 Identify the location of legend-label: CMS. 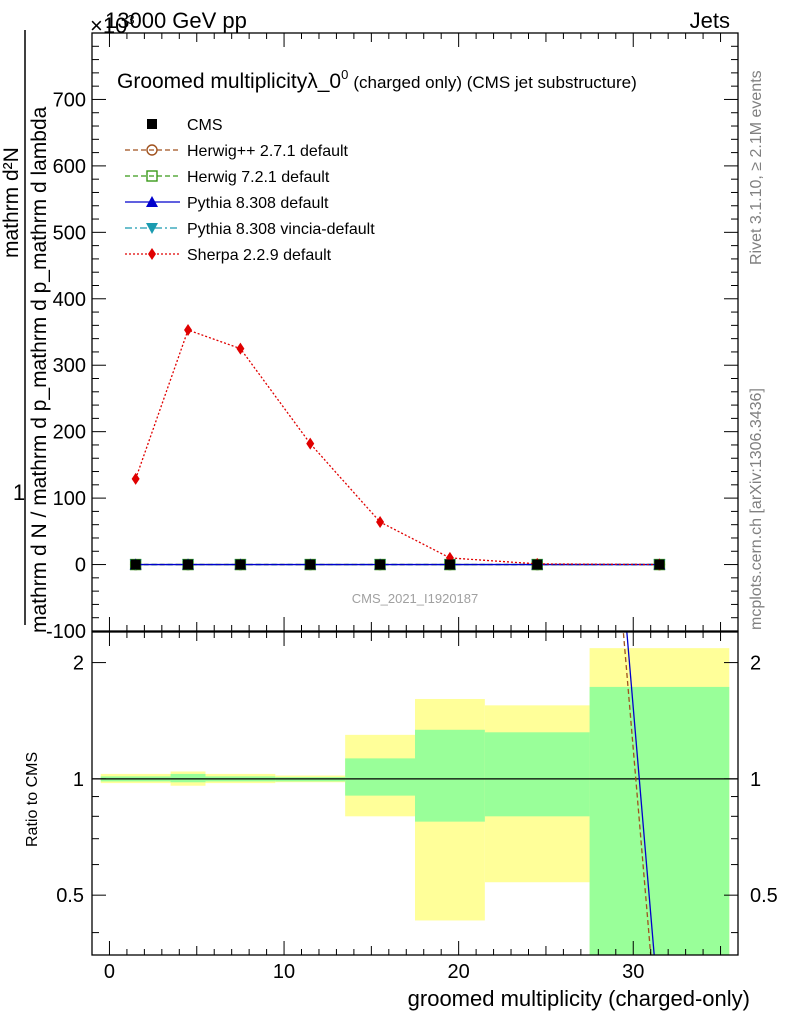
(205, 125).